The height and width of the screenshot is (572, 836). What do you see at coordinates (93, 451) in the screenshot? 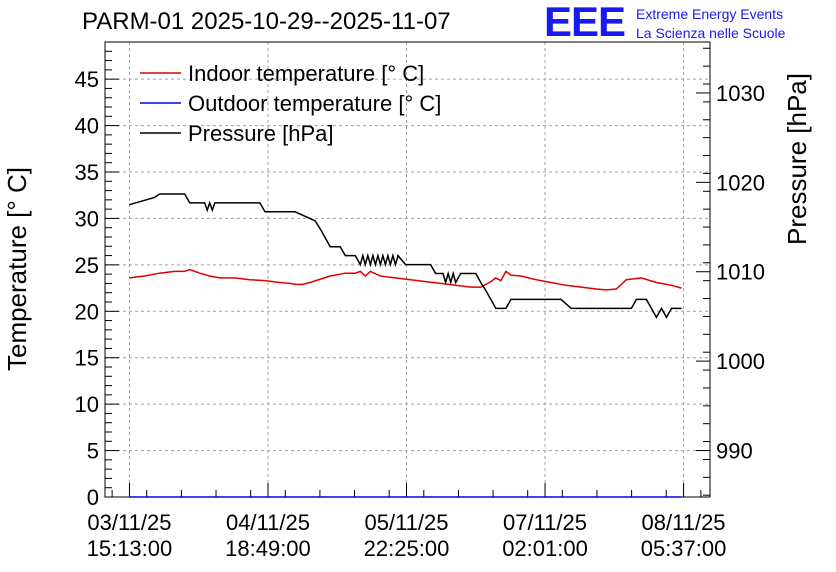
I see `y-left-tick-label: 5` at bounding box center [93, 451].